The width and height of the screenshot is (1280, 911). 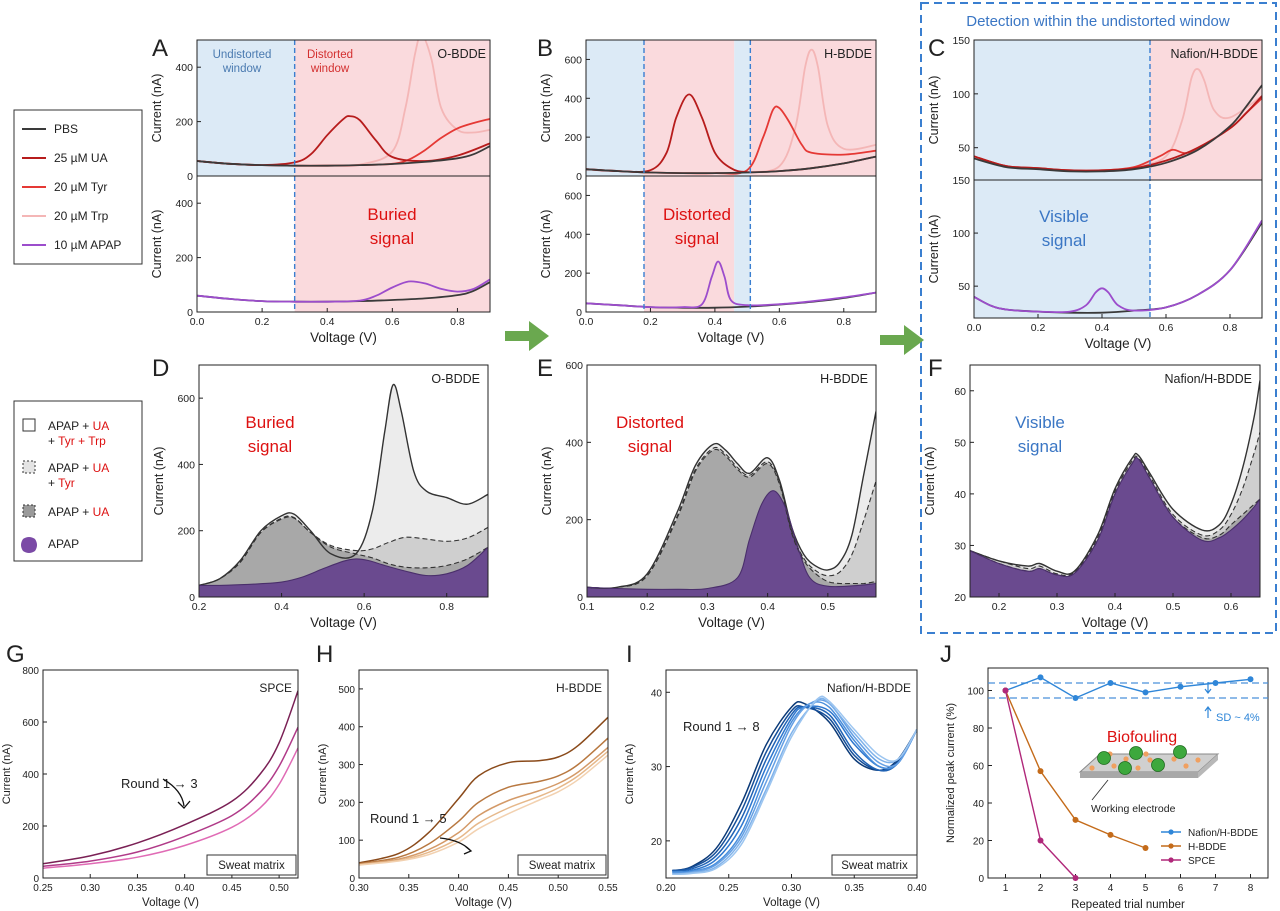 What do you see at coordinates (629, 654) in the screenshot?
I see `panel-letter: I` at bounding box center [629, 654].